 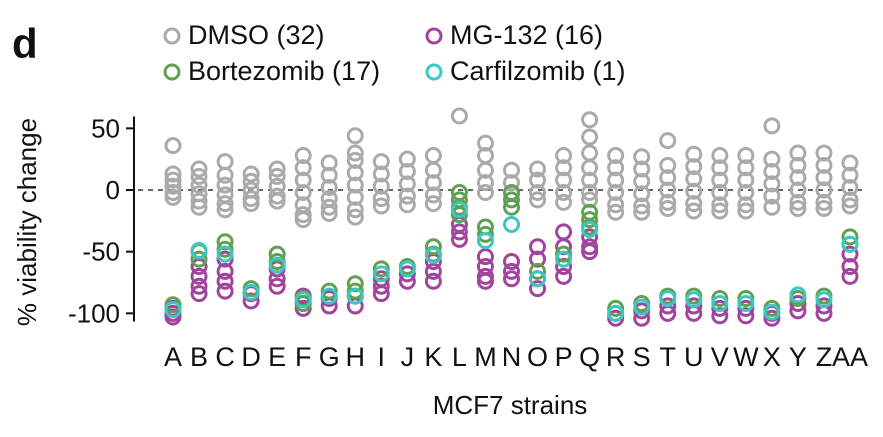 What do you see at coordinates (101, 220) in the screenshot?
I see `y-axis: 50 0 -50 -100` at bounding box center [101, 220].